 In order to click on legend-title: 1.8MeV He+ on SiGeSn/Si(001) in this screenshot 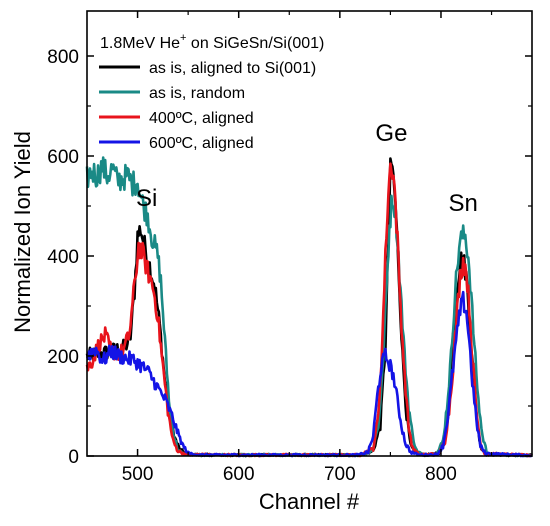, I will do `click(212, 42)`.